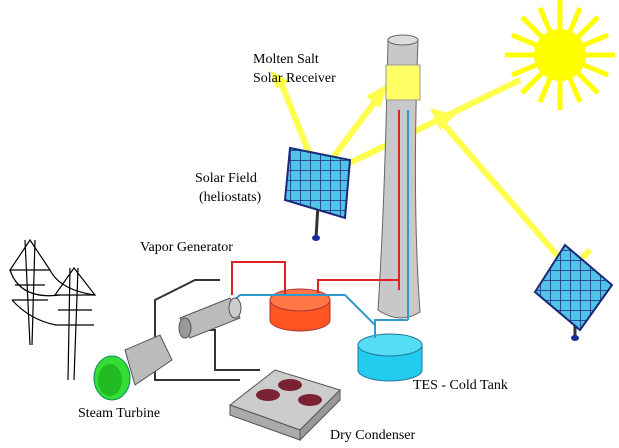 This screenshot has height=448, width=619. Describe the element at coordinates (52, 309) in the screenshot. I see `power-pylons` at that location.